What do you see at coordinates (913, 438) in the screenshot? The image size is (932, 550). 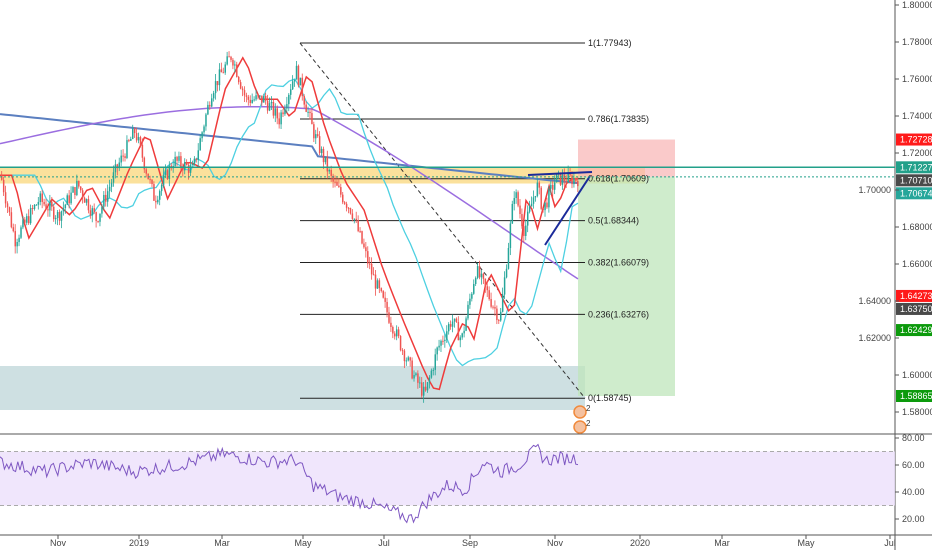 I see `rsi-tick-label: 80.00` at bounding box center [913, 438].